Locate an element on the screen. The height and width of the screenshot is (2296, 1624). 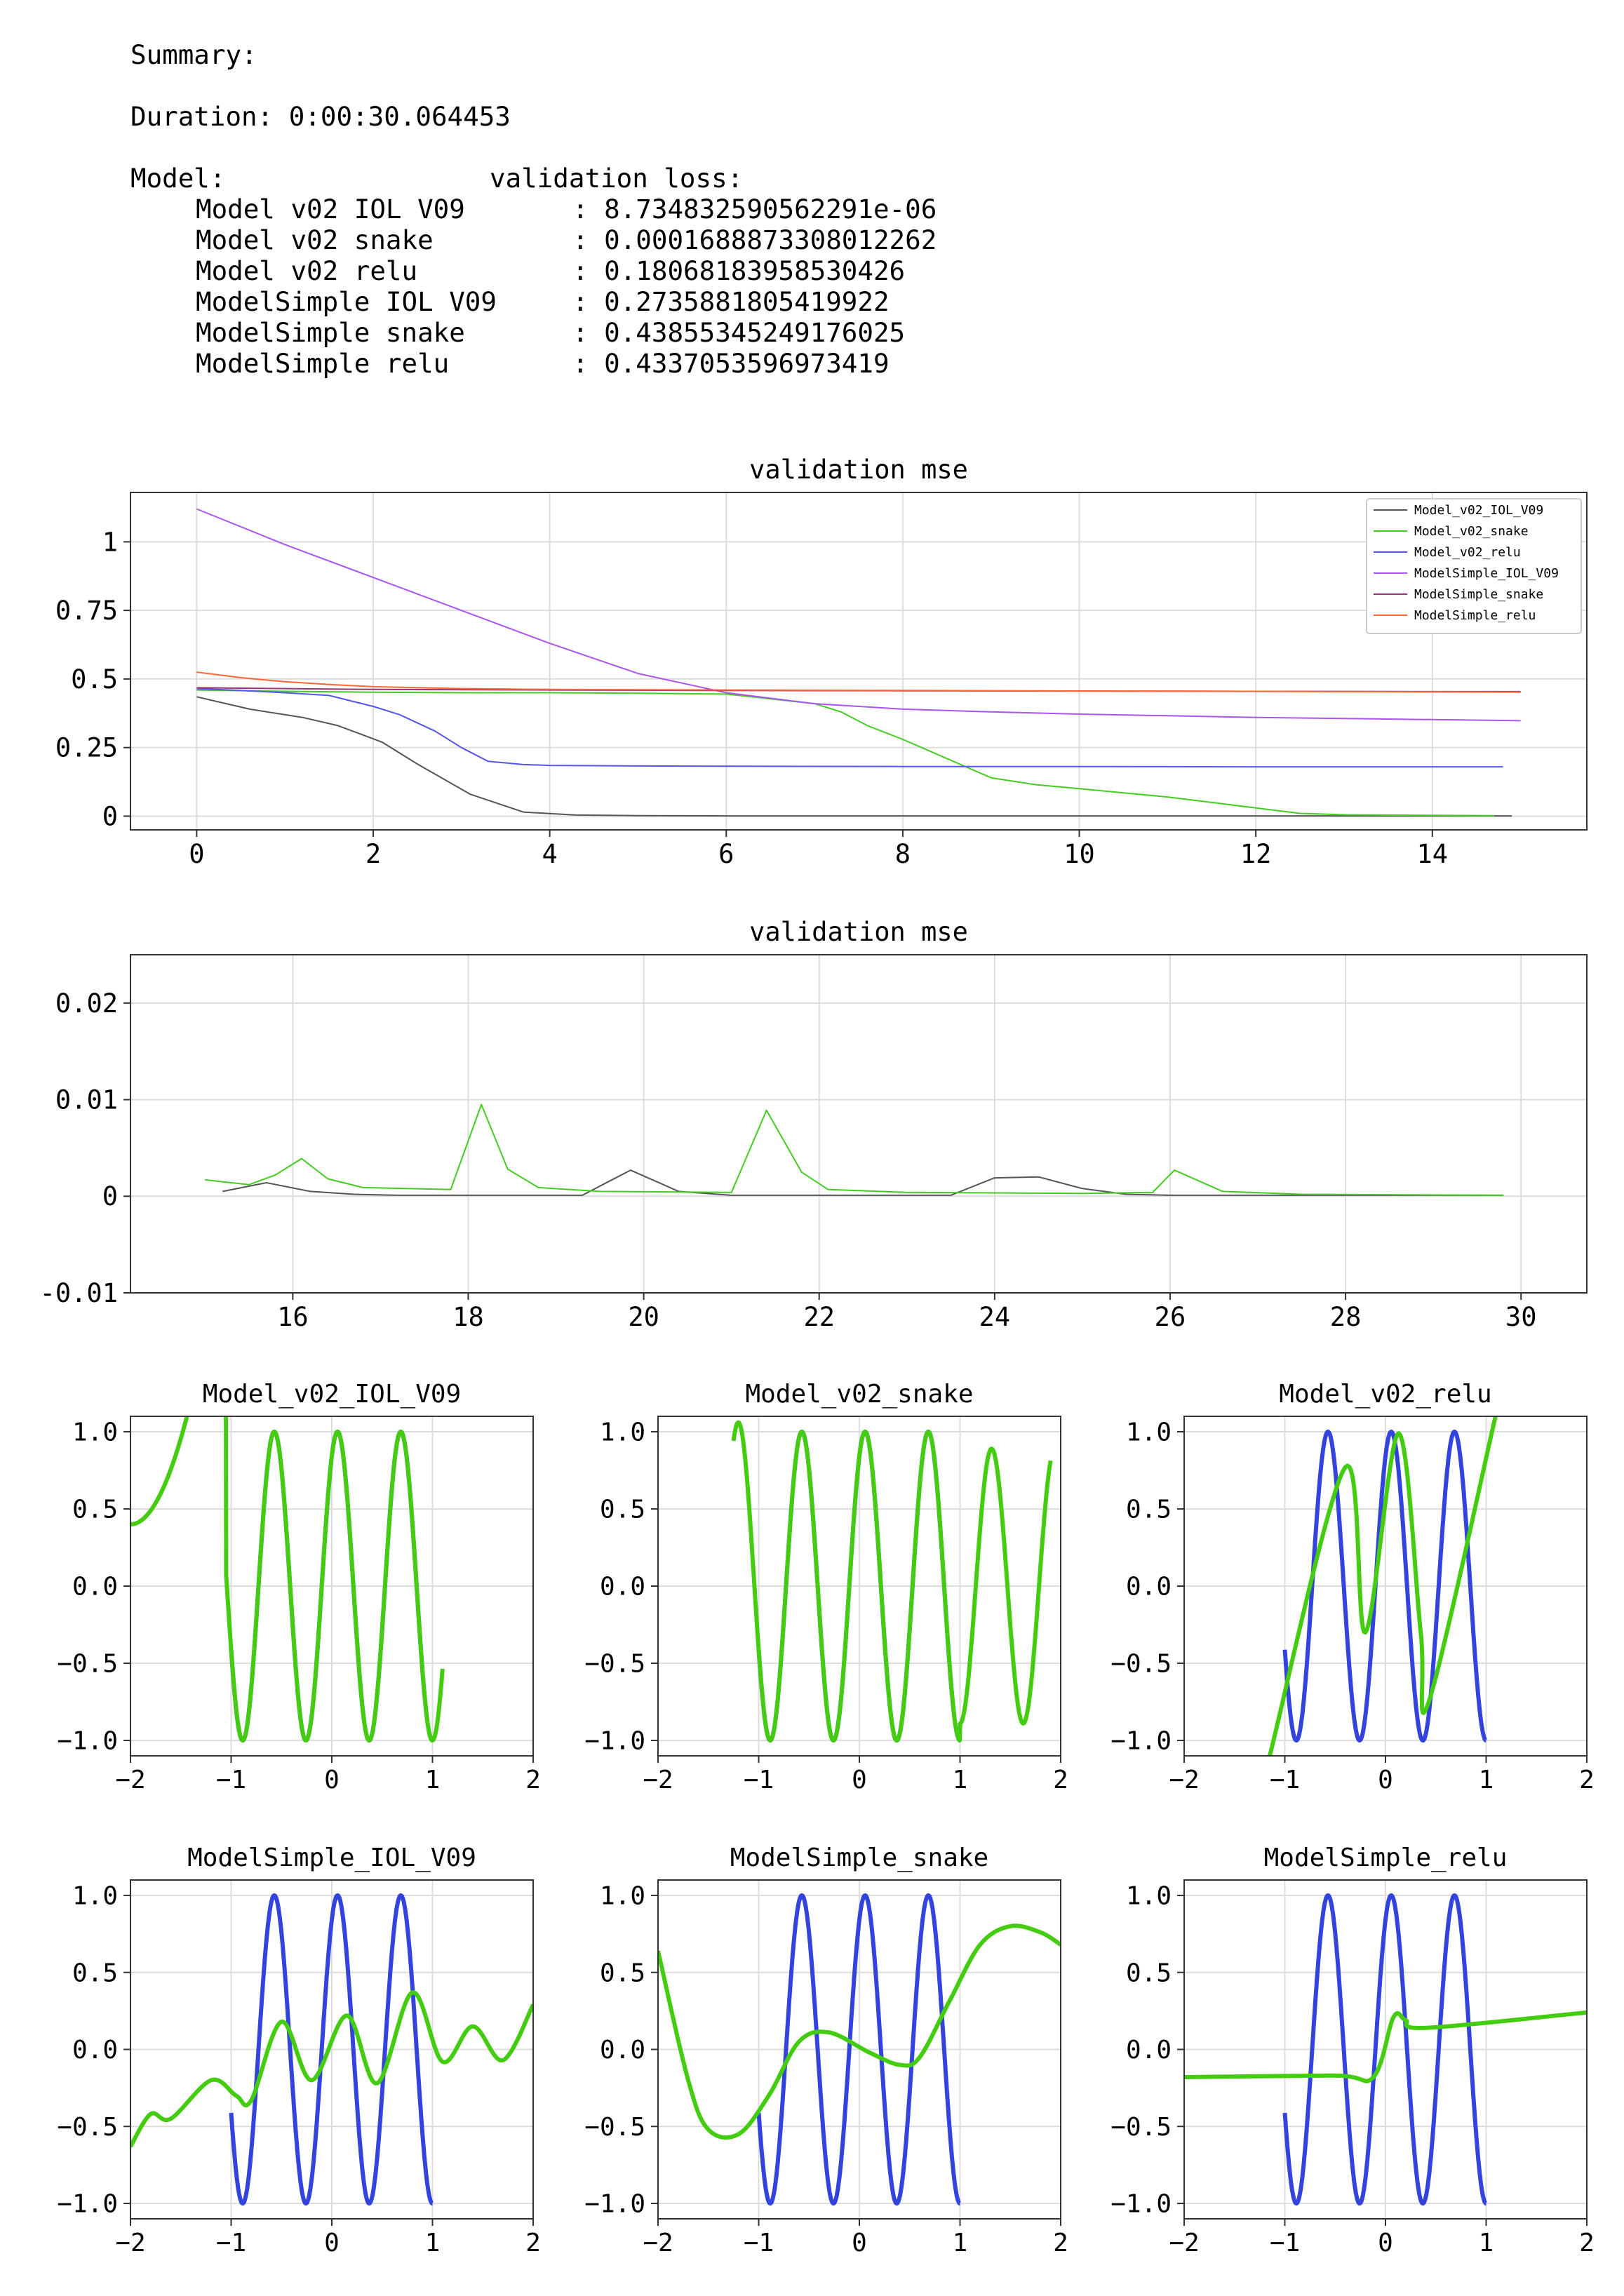
model-name: ModelSimple IOL V09 is located at coordinates (346, 301).